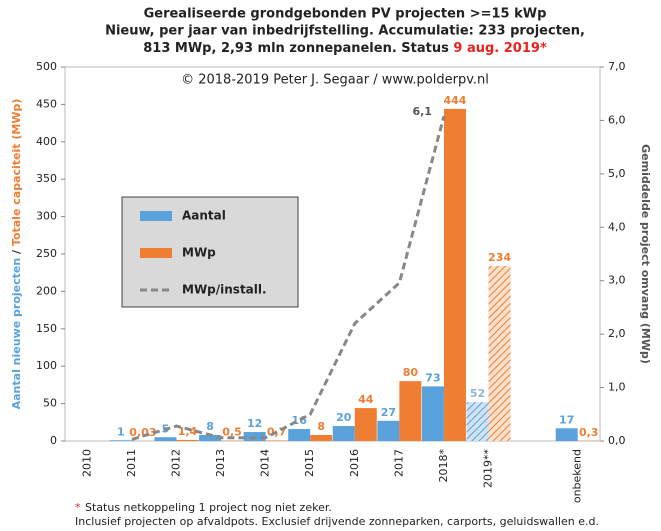  I want to click on value-label: 6,1, so click(422, 111).